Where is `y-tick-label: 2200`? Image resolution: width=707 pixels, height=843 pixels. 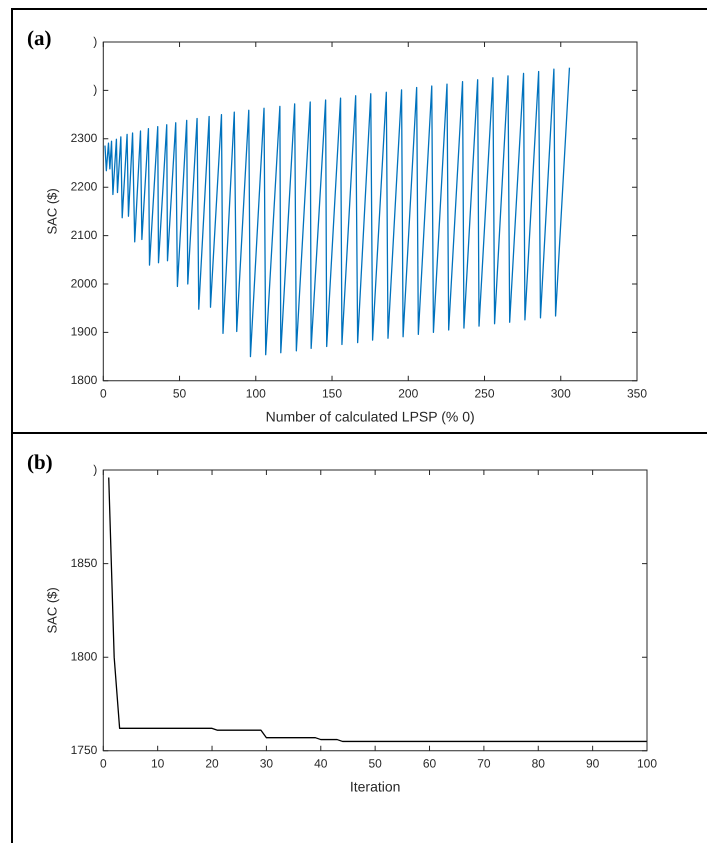 y-tick-label: 2200 is located at coordinates (84, 187).